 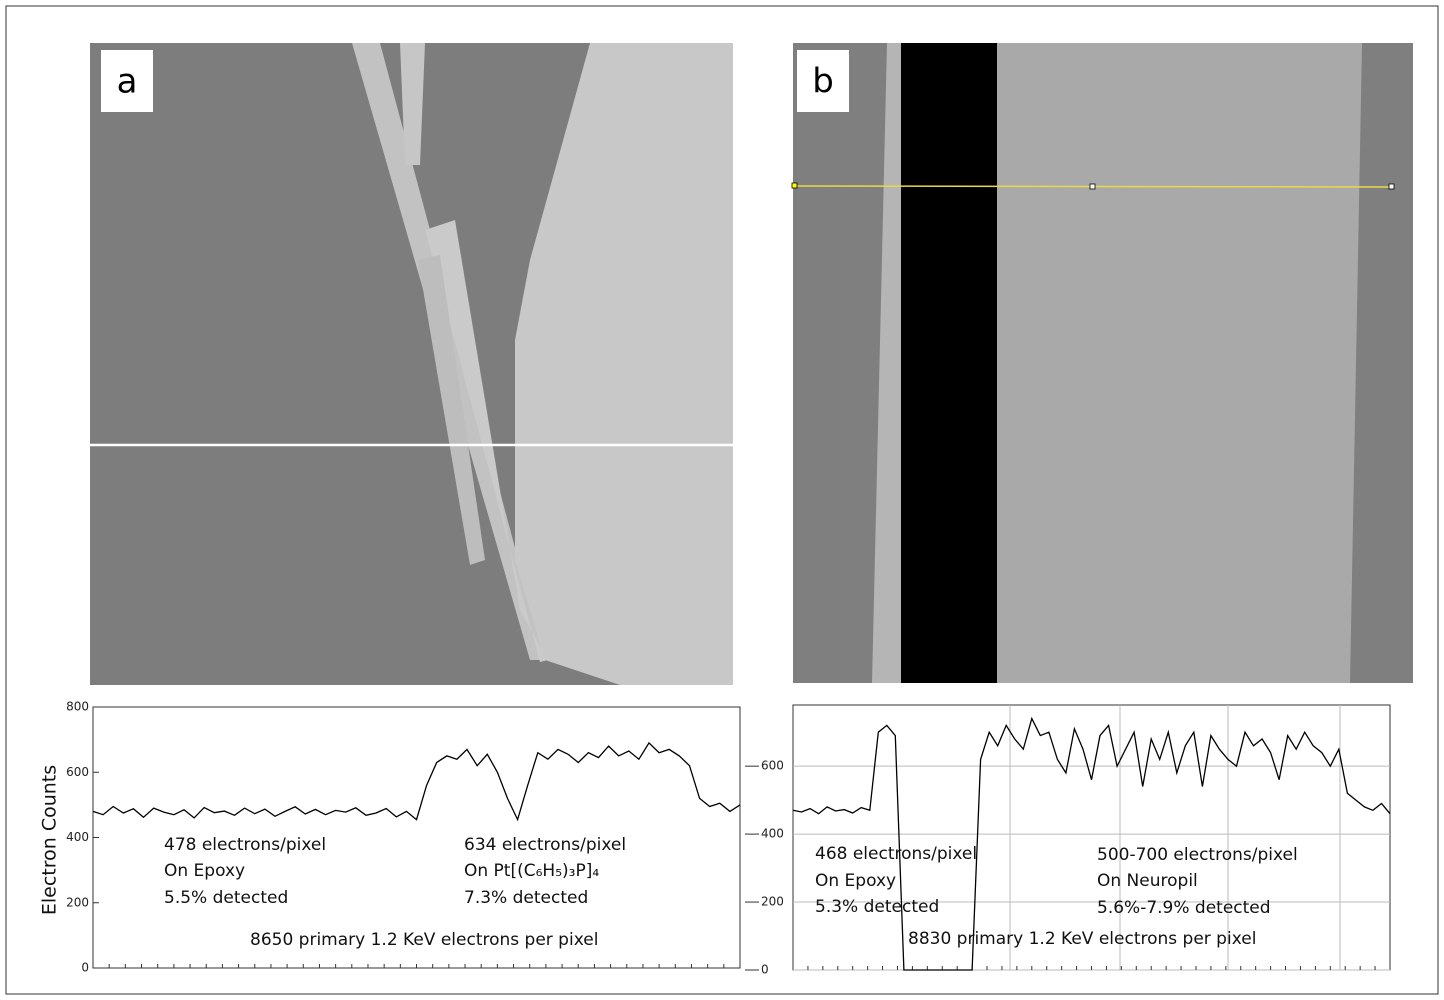 What do you see at coordinates (1175, 837) in the screenshot?
I see `x-grid` at bounding box center [1175, 837].